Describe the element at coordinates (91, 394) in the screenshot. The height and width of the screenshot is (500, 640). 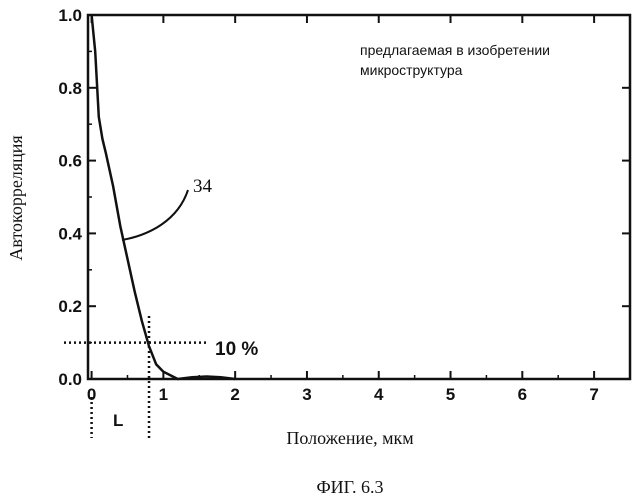
I see `x-tick-label: 0` at that location.